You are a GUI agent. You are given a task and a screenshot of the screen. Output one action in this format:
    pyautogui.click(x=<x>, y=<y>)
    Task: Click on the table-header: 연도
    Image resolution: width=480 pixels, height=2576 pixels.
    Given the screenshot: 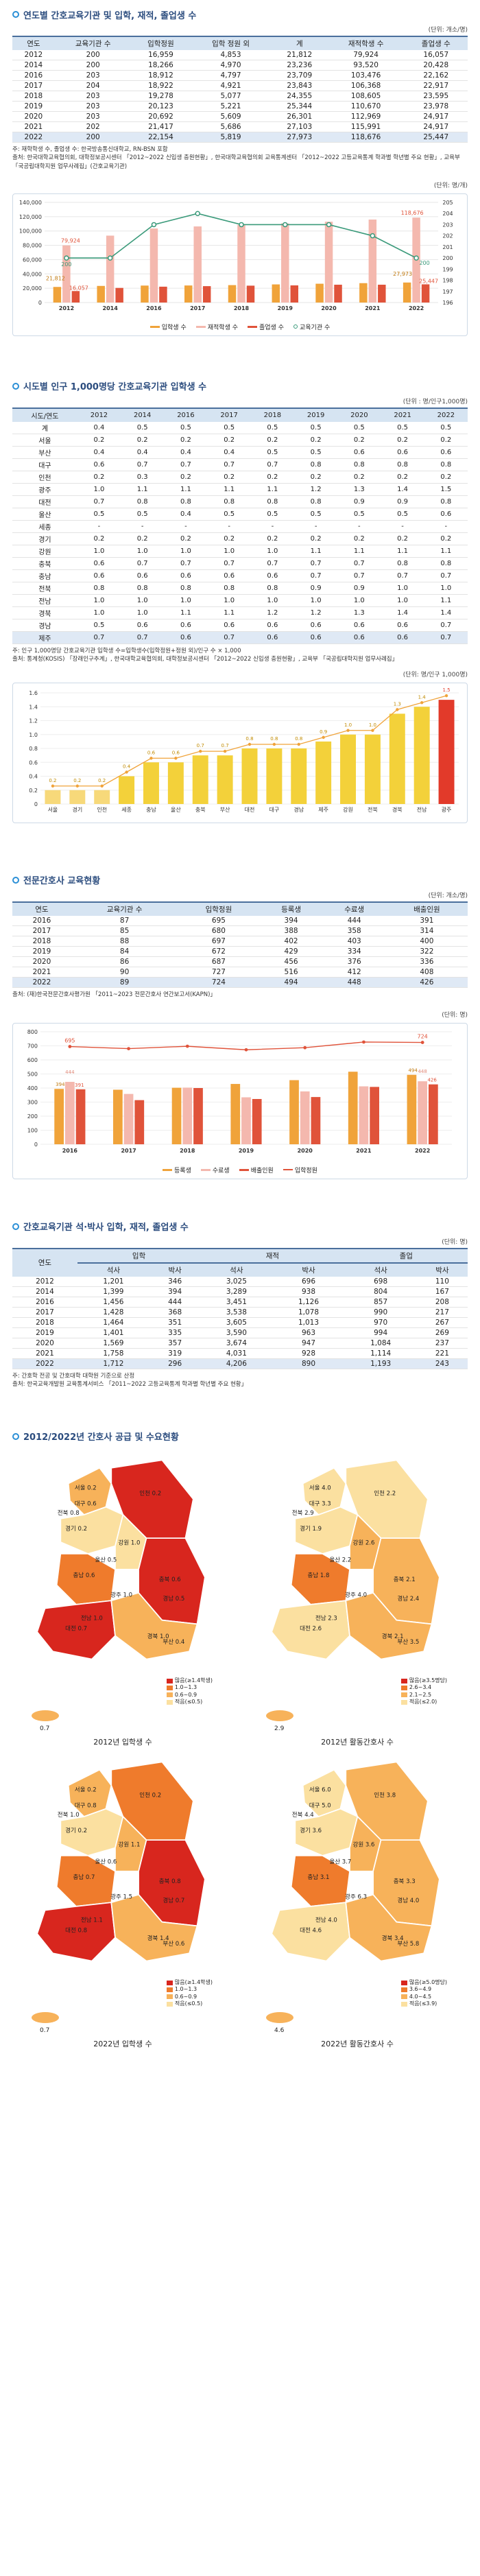 What is the action you would take?
    pyautogui.click(x=44, y=1262)
    